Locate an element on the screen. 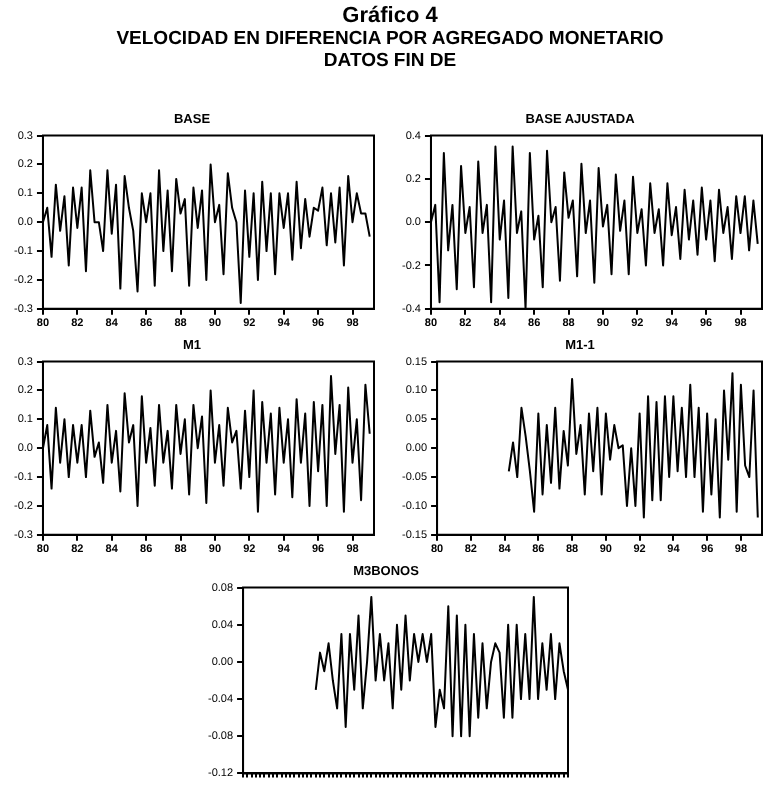 This screenshot has height=788, width=780. text: VELOCIDAD EN DIFERENCIA POR AGREGADO MONETARIO is located at coordinates (390, 39).